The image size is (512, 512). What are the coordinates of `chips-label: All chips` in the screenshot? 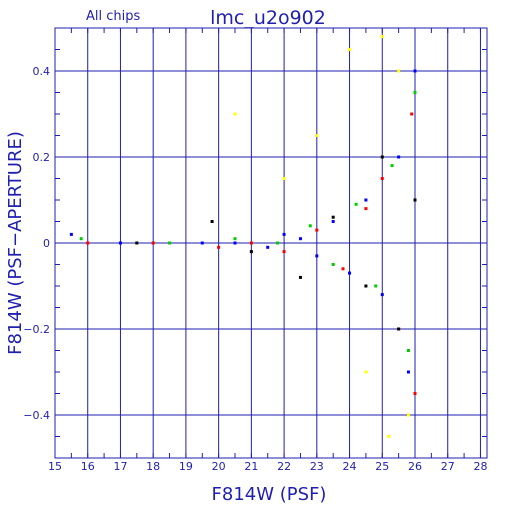 It's located at (113, 16).